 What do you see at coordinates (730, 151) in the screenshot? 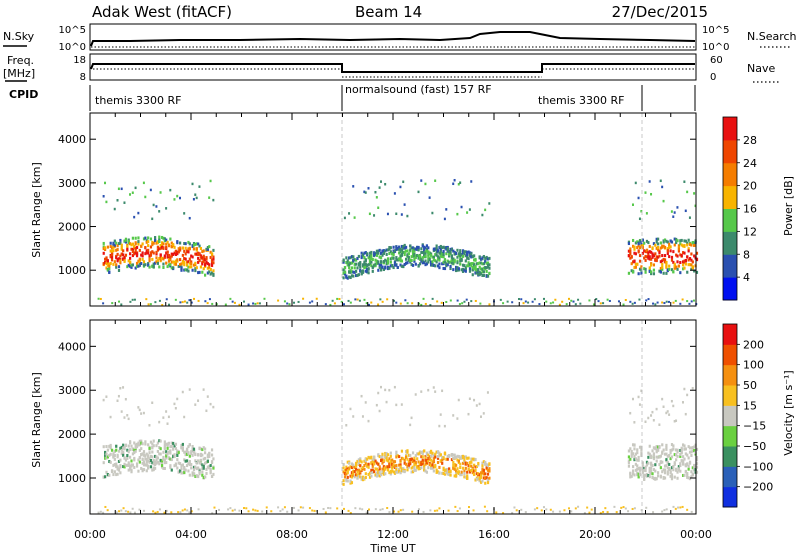
I see `colorbar-swatch` at bounding box center [730, 151].